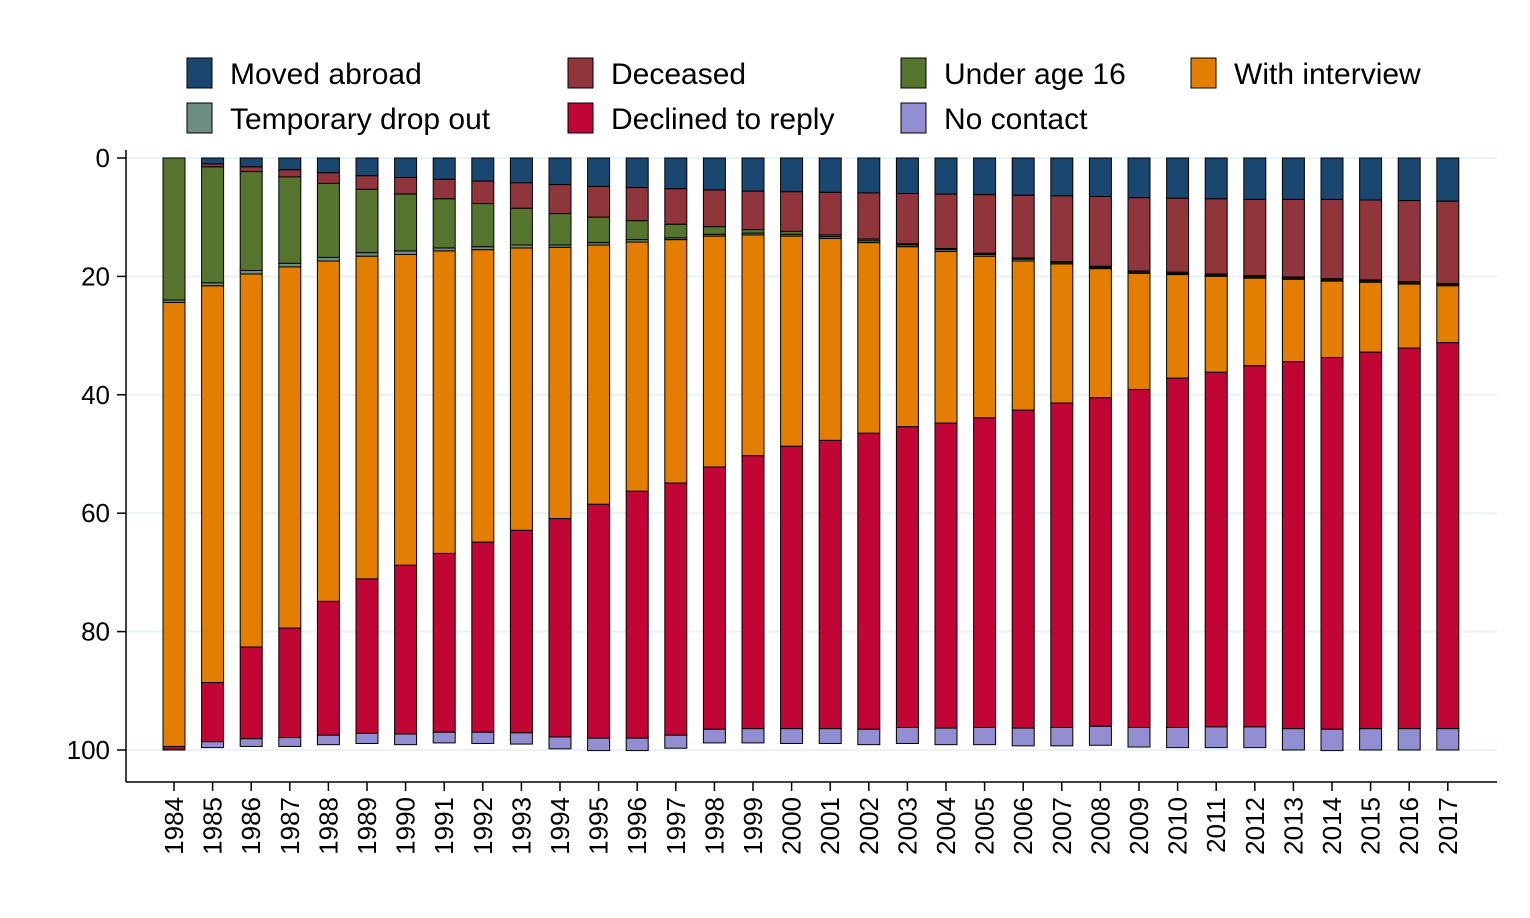 Image resolution: width=1530 pixels, height=918 pixels. Describe the element at coordinates (290, 173) in the screenshot. I see `bar-segment-1987-deceased` at that location.